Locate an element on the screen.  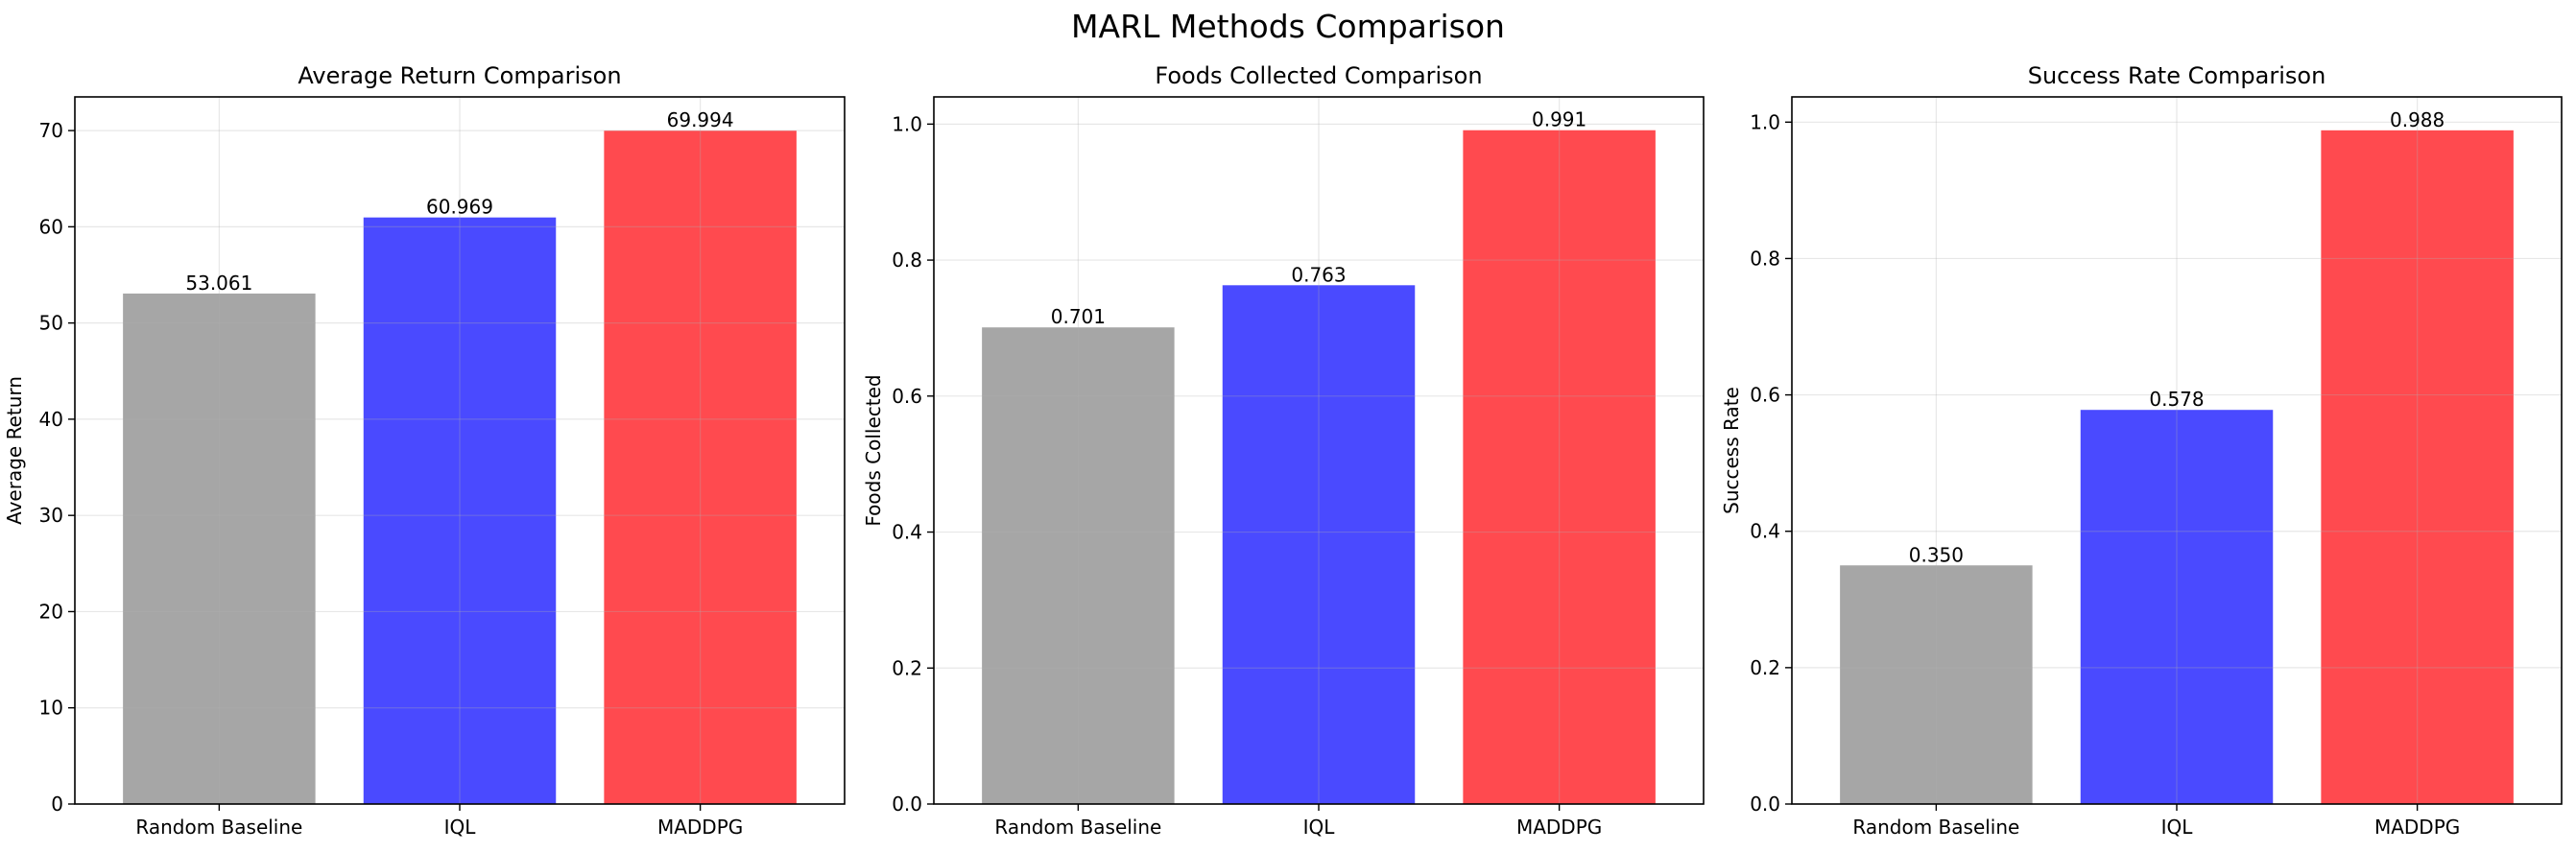
panel-title: Foods Collected Comparison is located at coordinates (1318, 75).